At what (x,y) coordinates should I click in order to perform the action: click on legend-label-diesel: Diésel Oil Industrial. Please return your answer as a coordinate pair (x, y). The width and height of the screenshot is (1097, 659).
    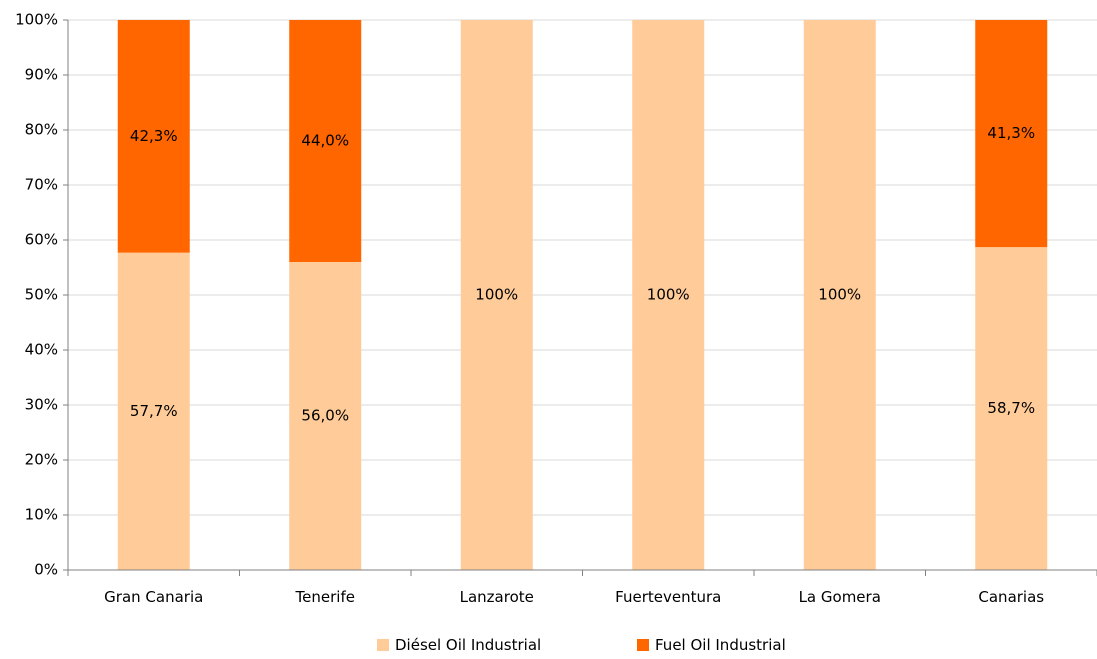
    Looking at the image, I should click on (468, 645).